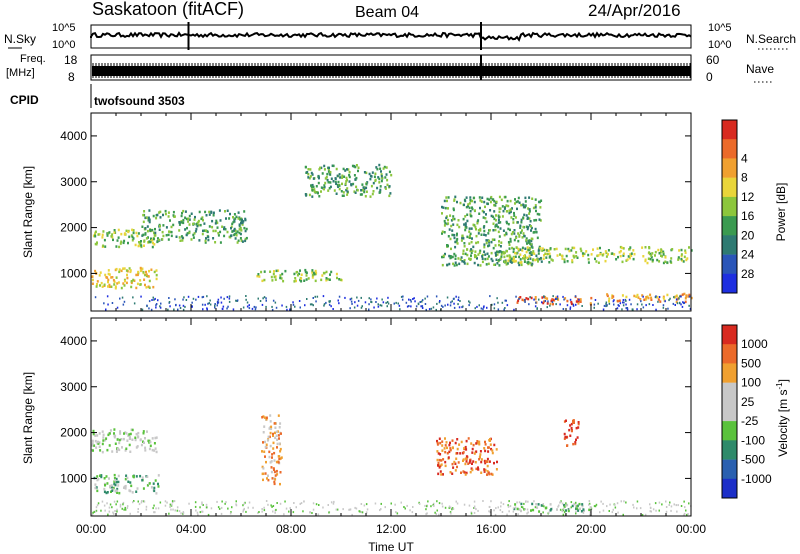  Describe the element at coordinates (691, 529) in the screenshot. I see `velocity-xtick-label: 00:00` at that location.